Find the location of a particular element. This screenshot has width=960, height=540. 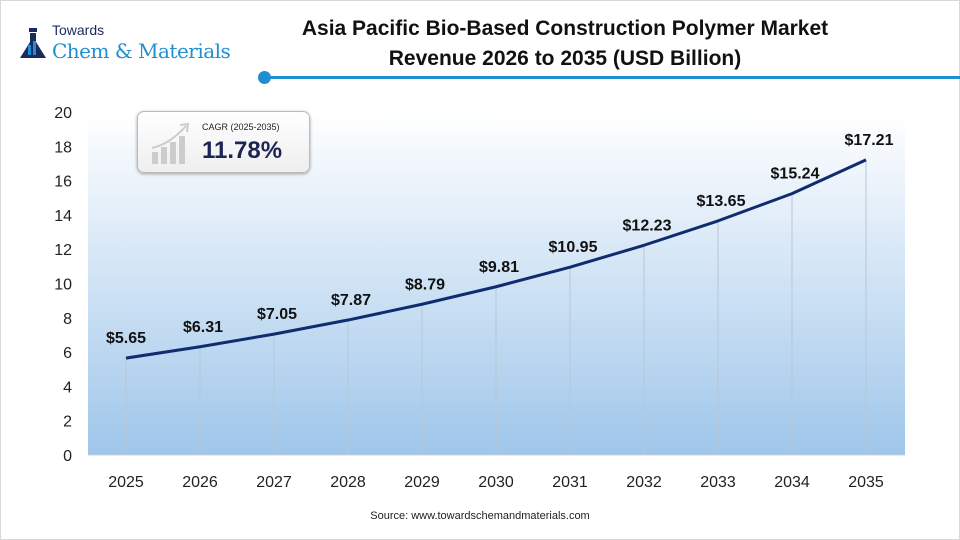

y-tick-label: 6 is located at coordinates (67, 353).